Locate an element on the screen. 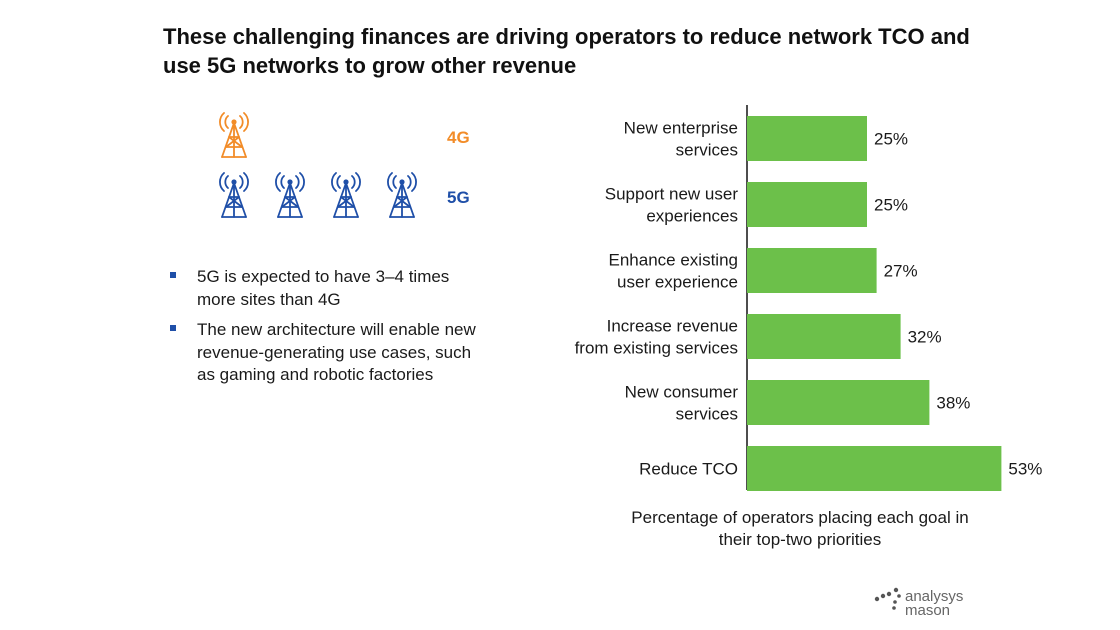 This screenshot has height=630, width=1120. category-label: Increase revenue from existing services is located at coordinates (656, 337).